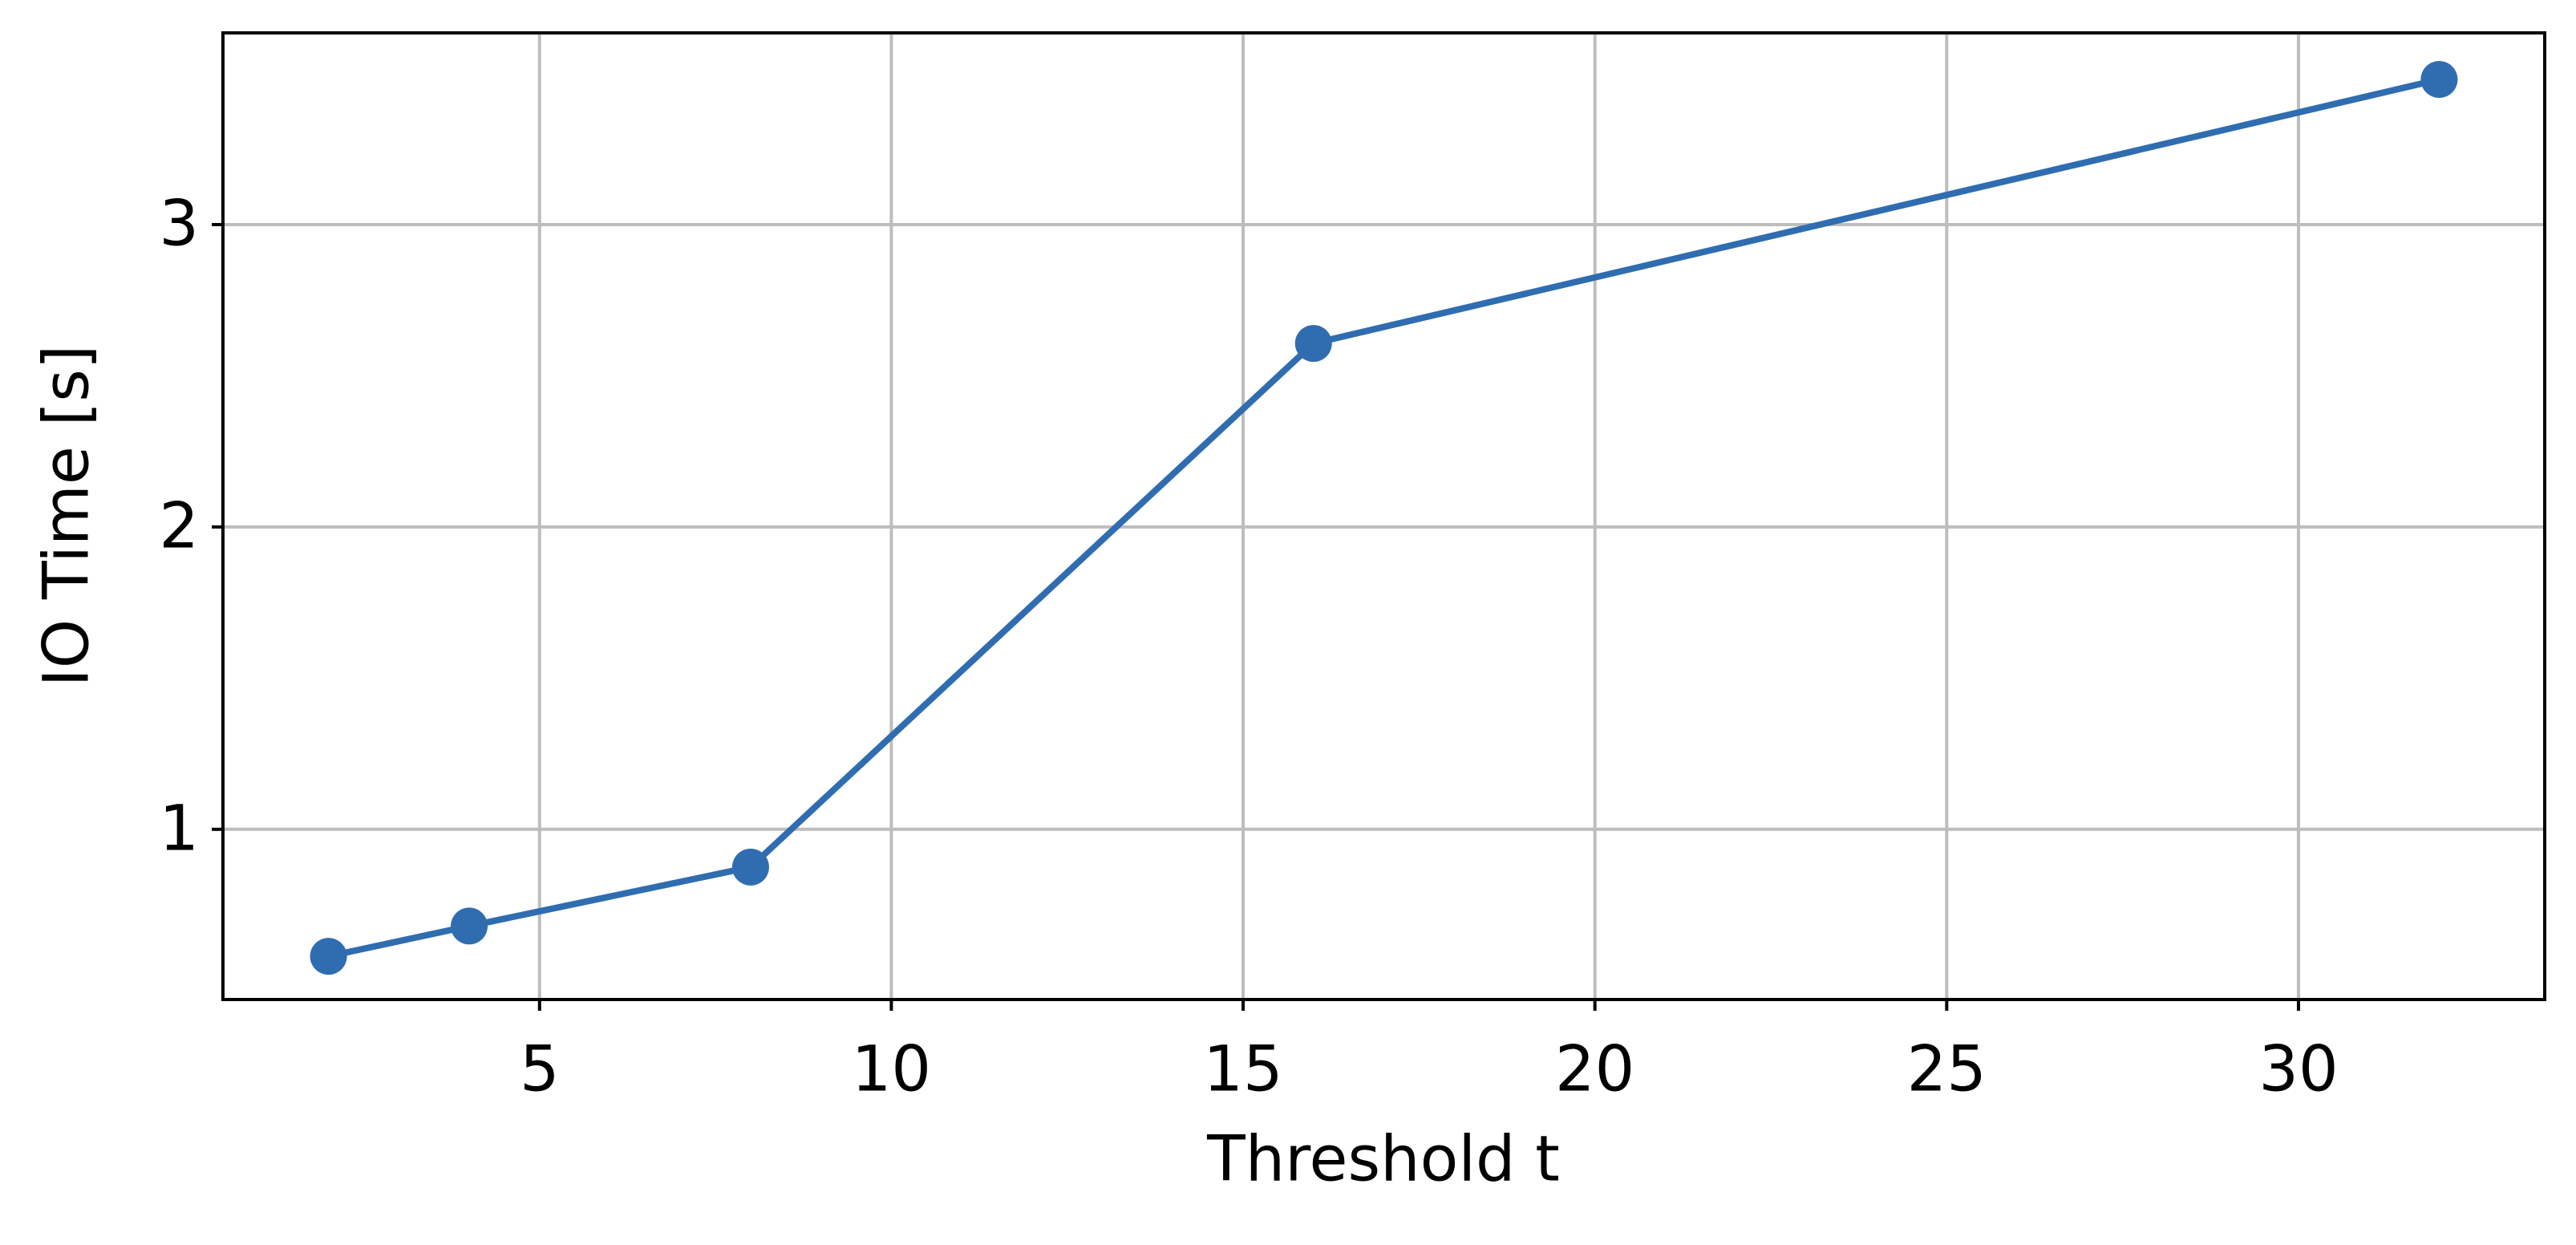 The width and height of the screenshot is (2576, 1245). What do you see at coordinates (1383, 1159) in the screenshot?
I see `x-axis-label: Threshold t` at bounding box center [1383, 1159].